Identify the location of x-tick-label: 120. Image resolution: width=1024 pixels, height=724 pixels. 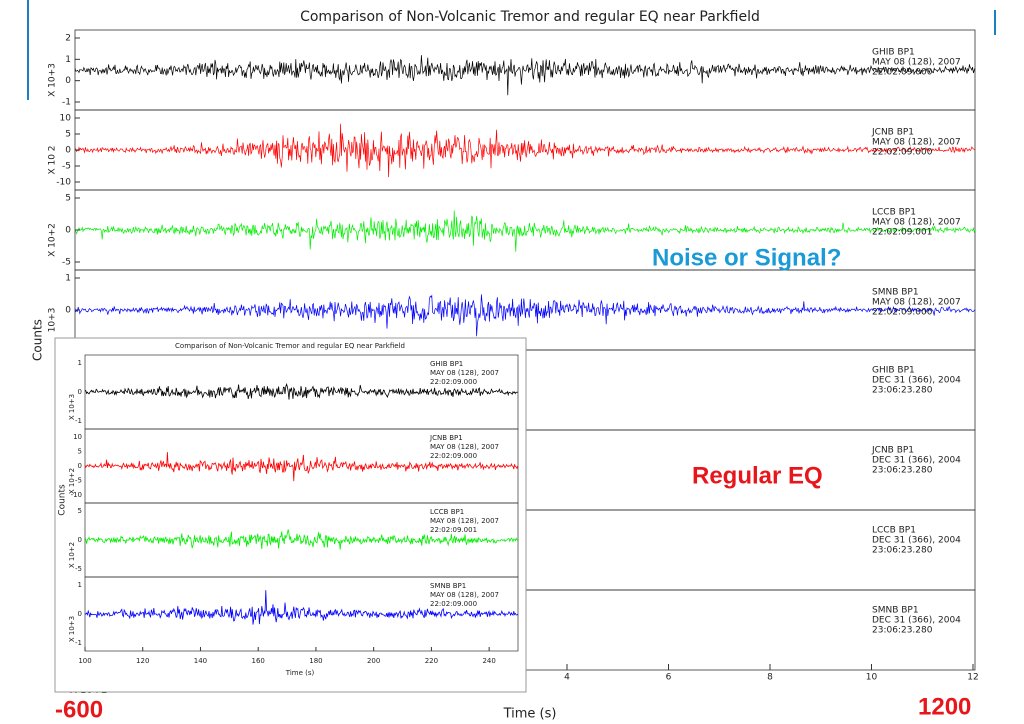
(142, 661).